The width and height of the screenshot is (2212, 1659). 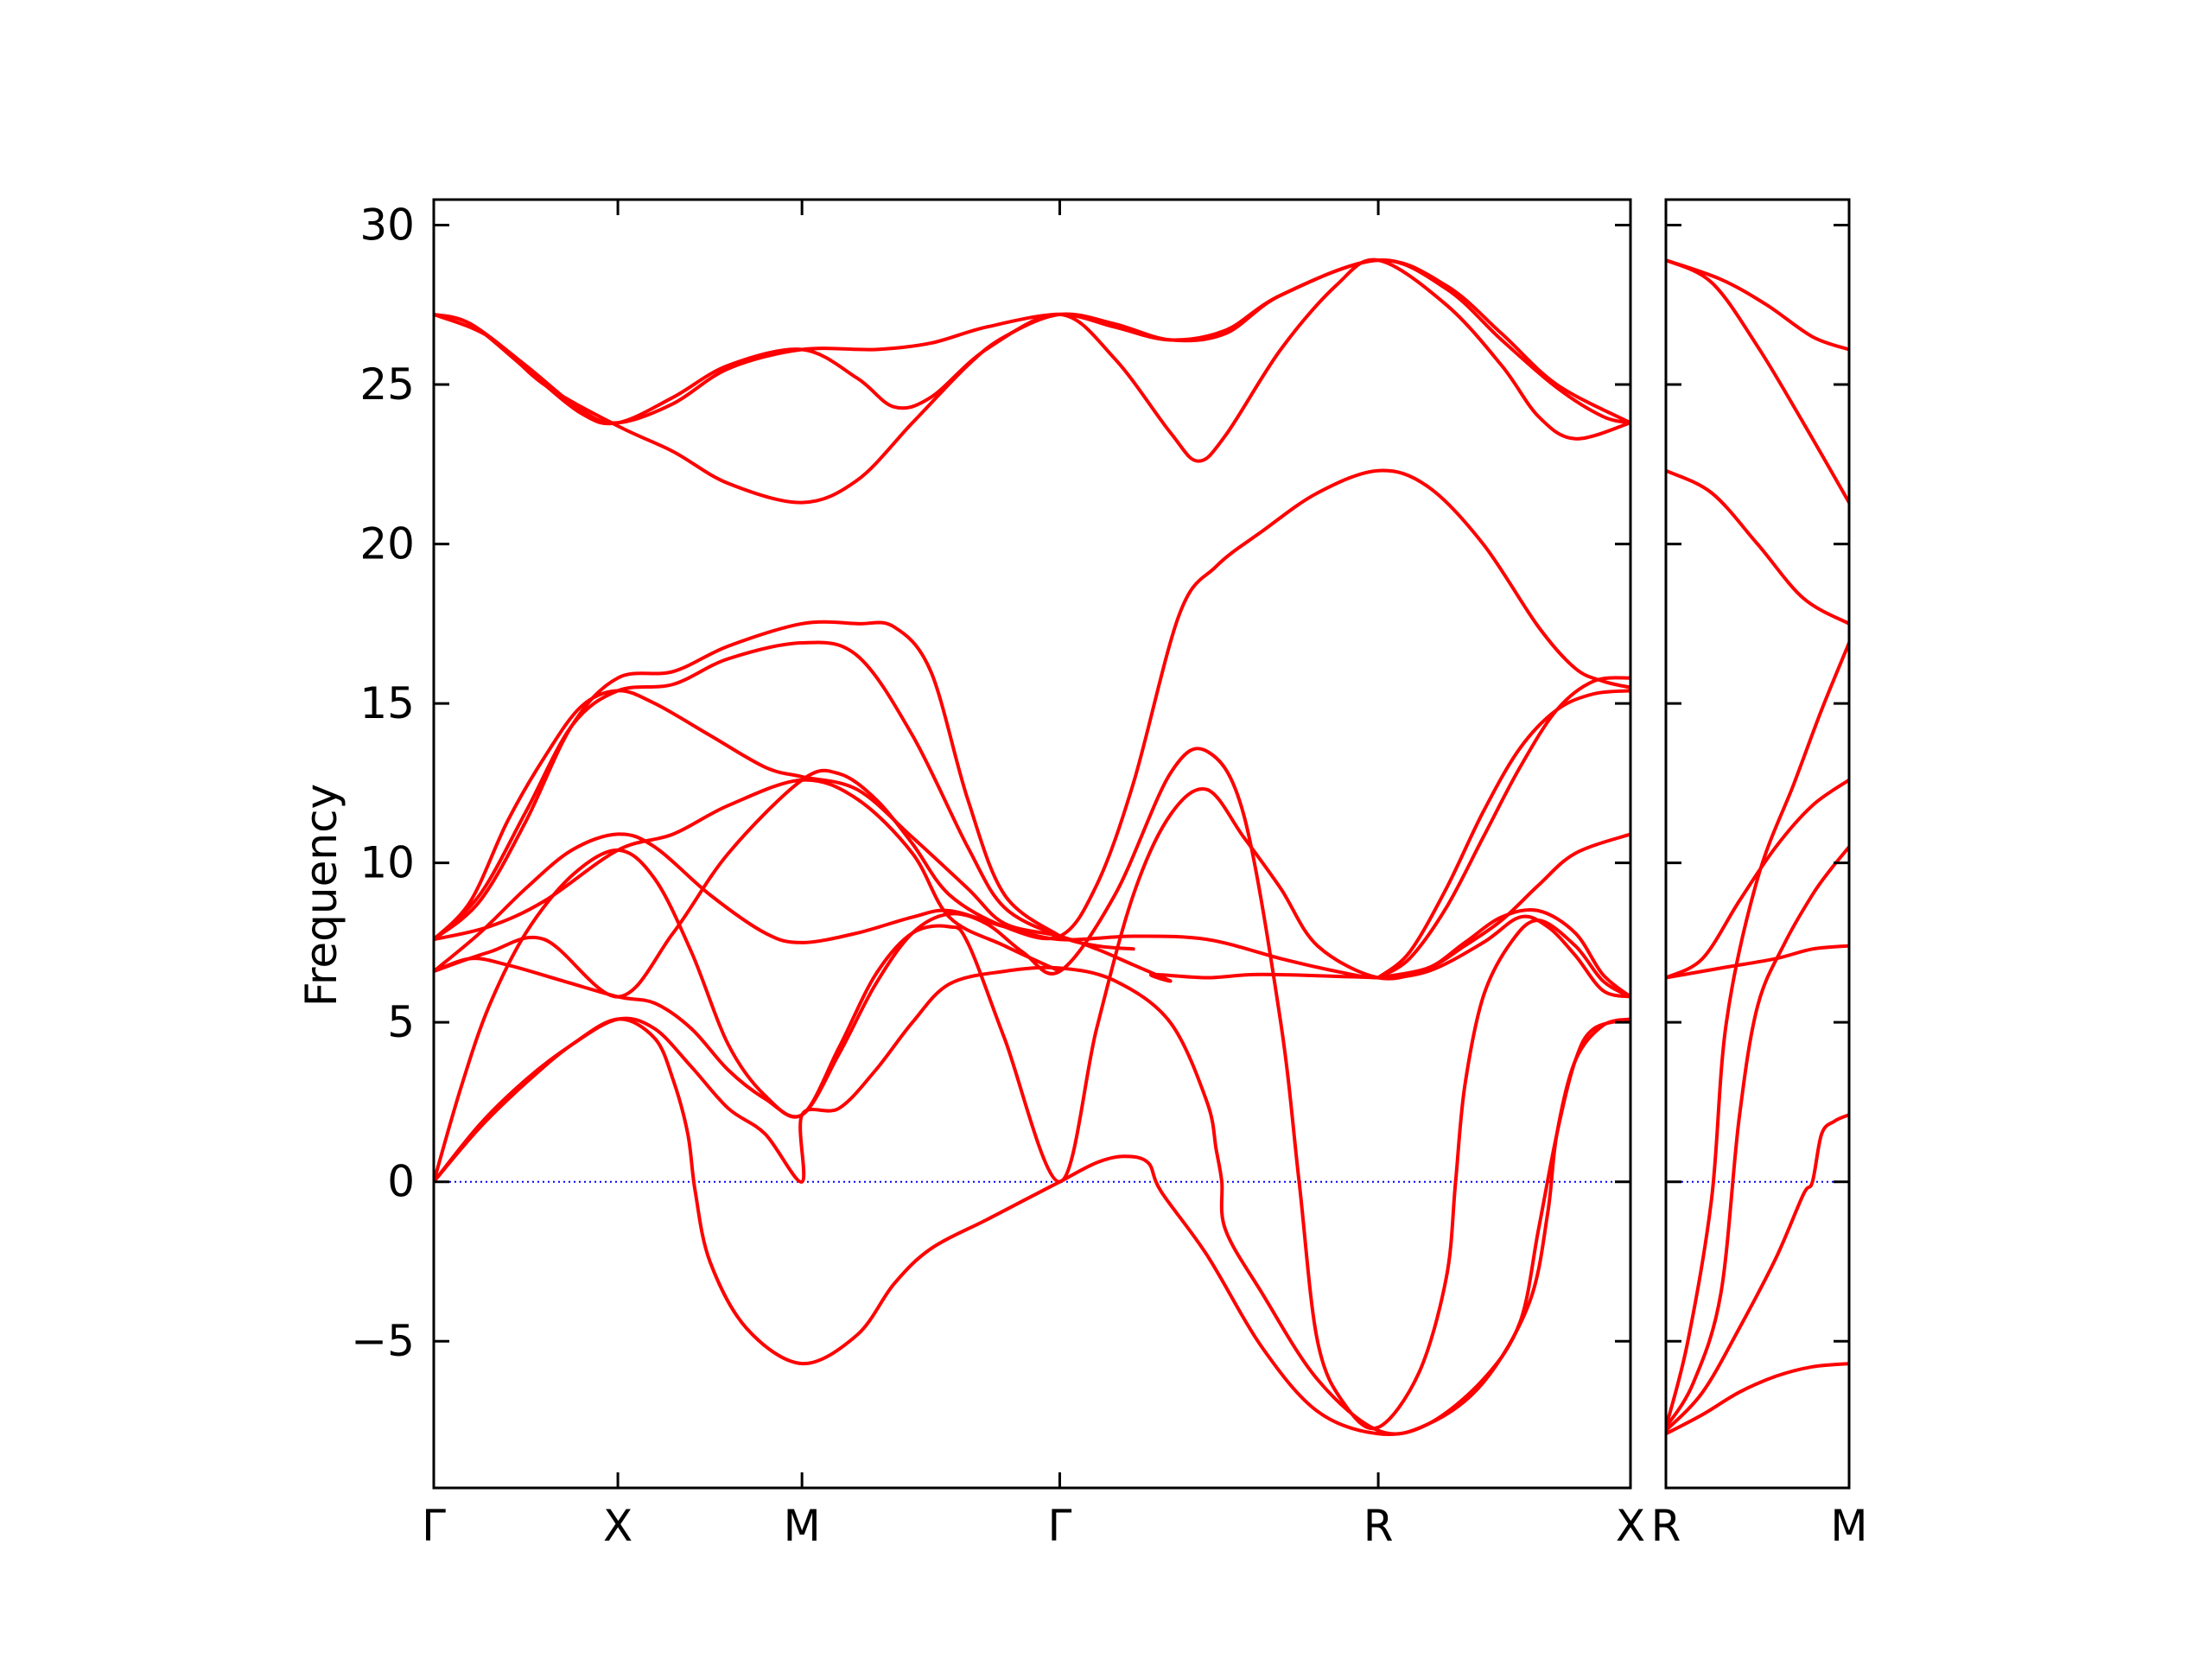 I want to click on y-tick-label: 20, so click(x=387, y=544).